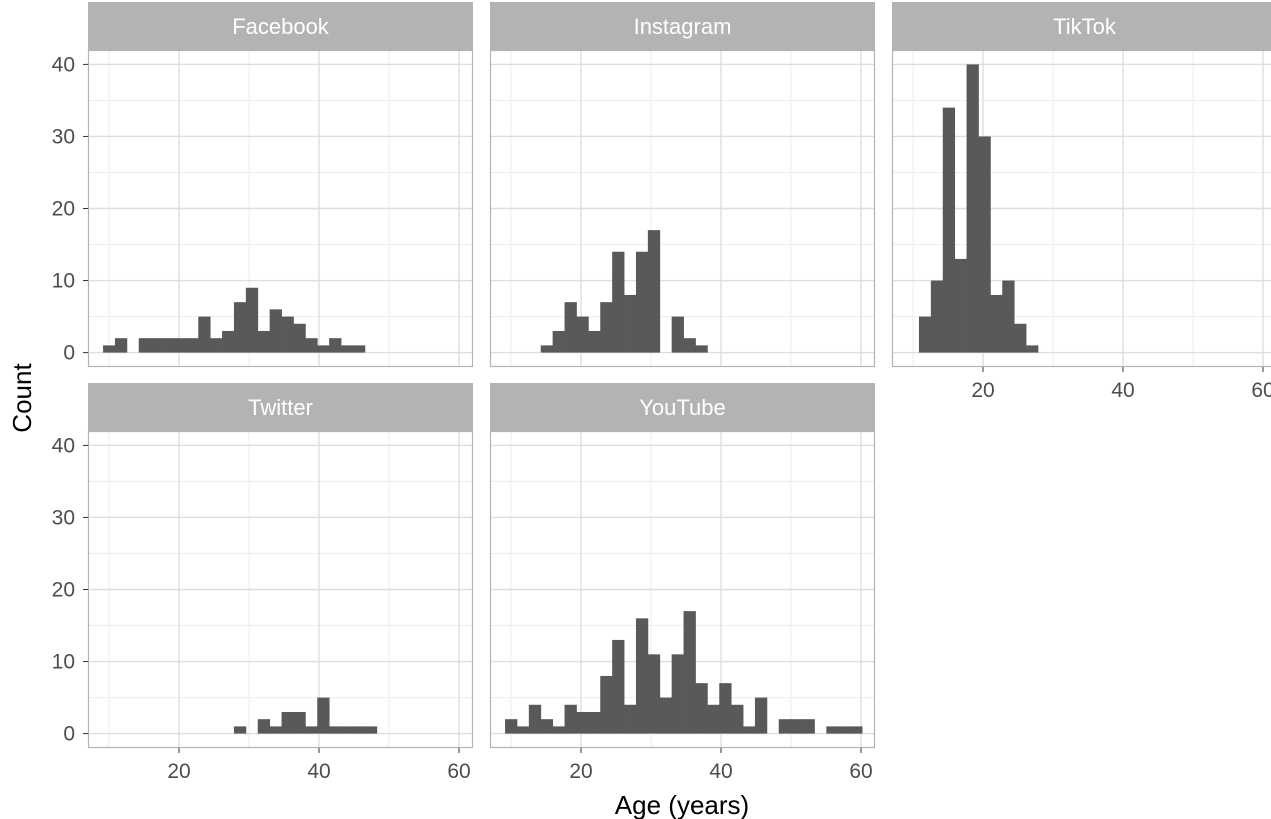 Image resolution: width=1271 pixels, height=819 pixels. I want to click on facet-strip-label: YouTube, so click(682, 407).